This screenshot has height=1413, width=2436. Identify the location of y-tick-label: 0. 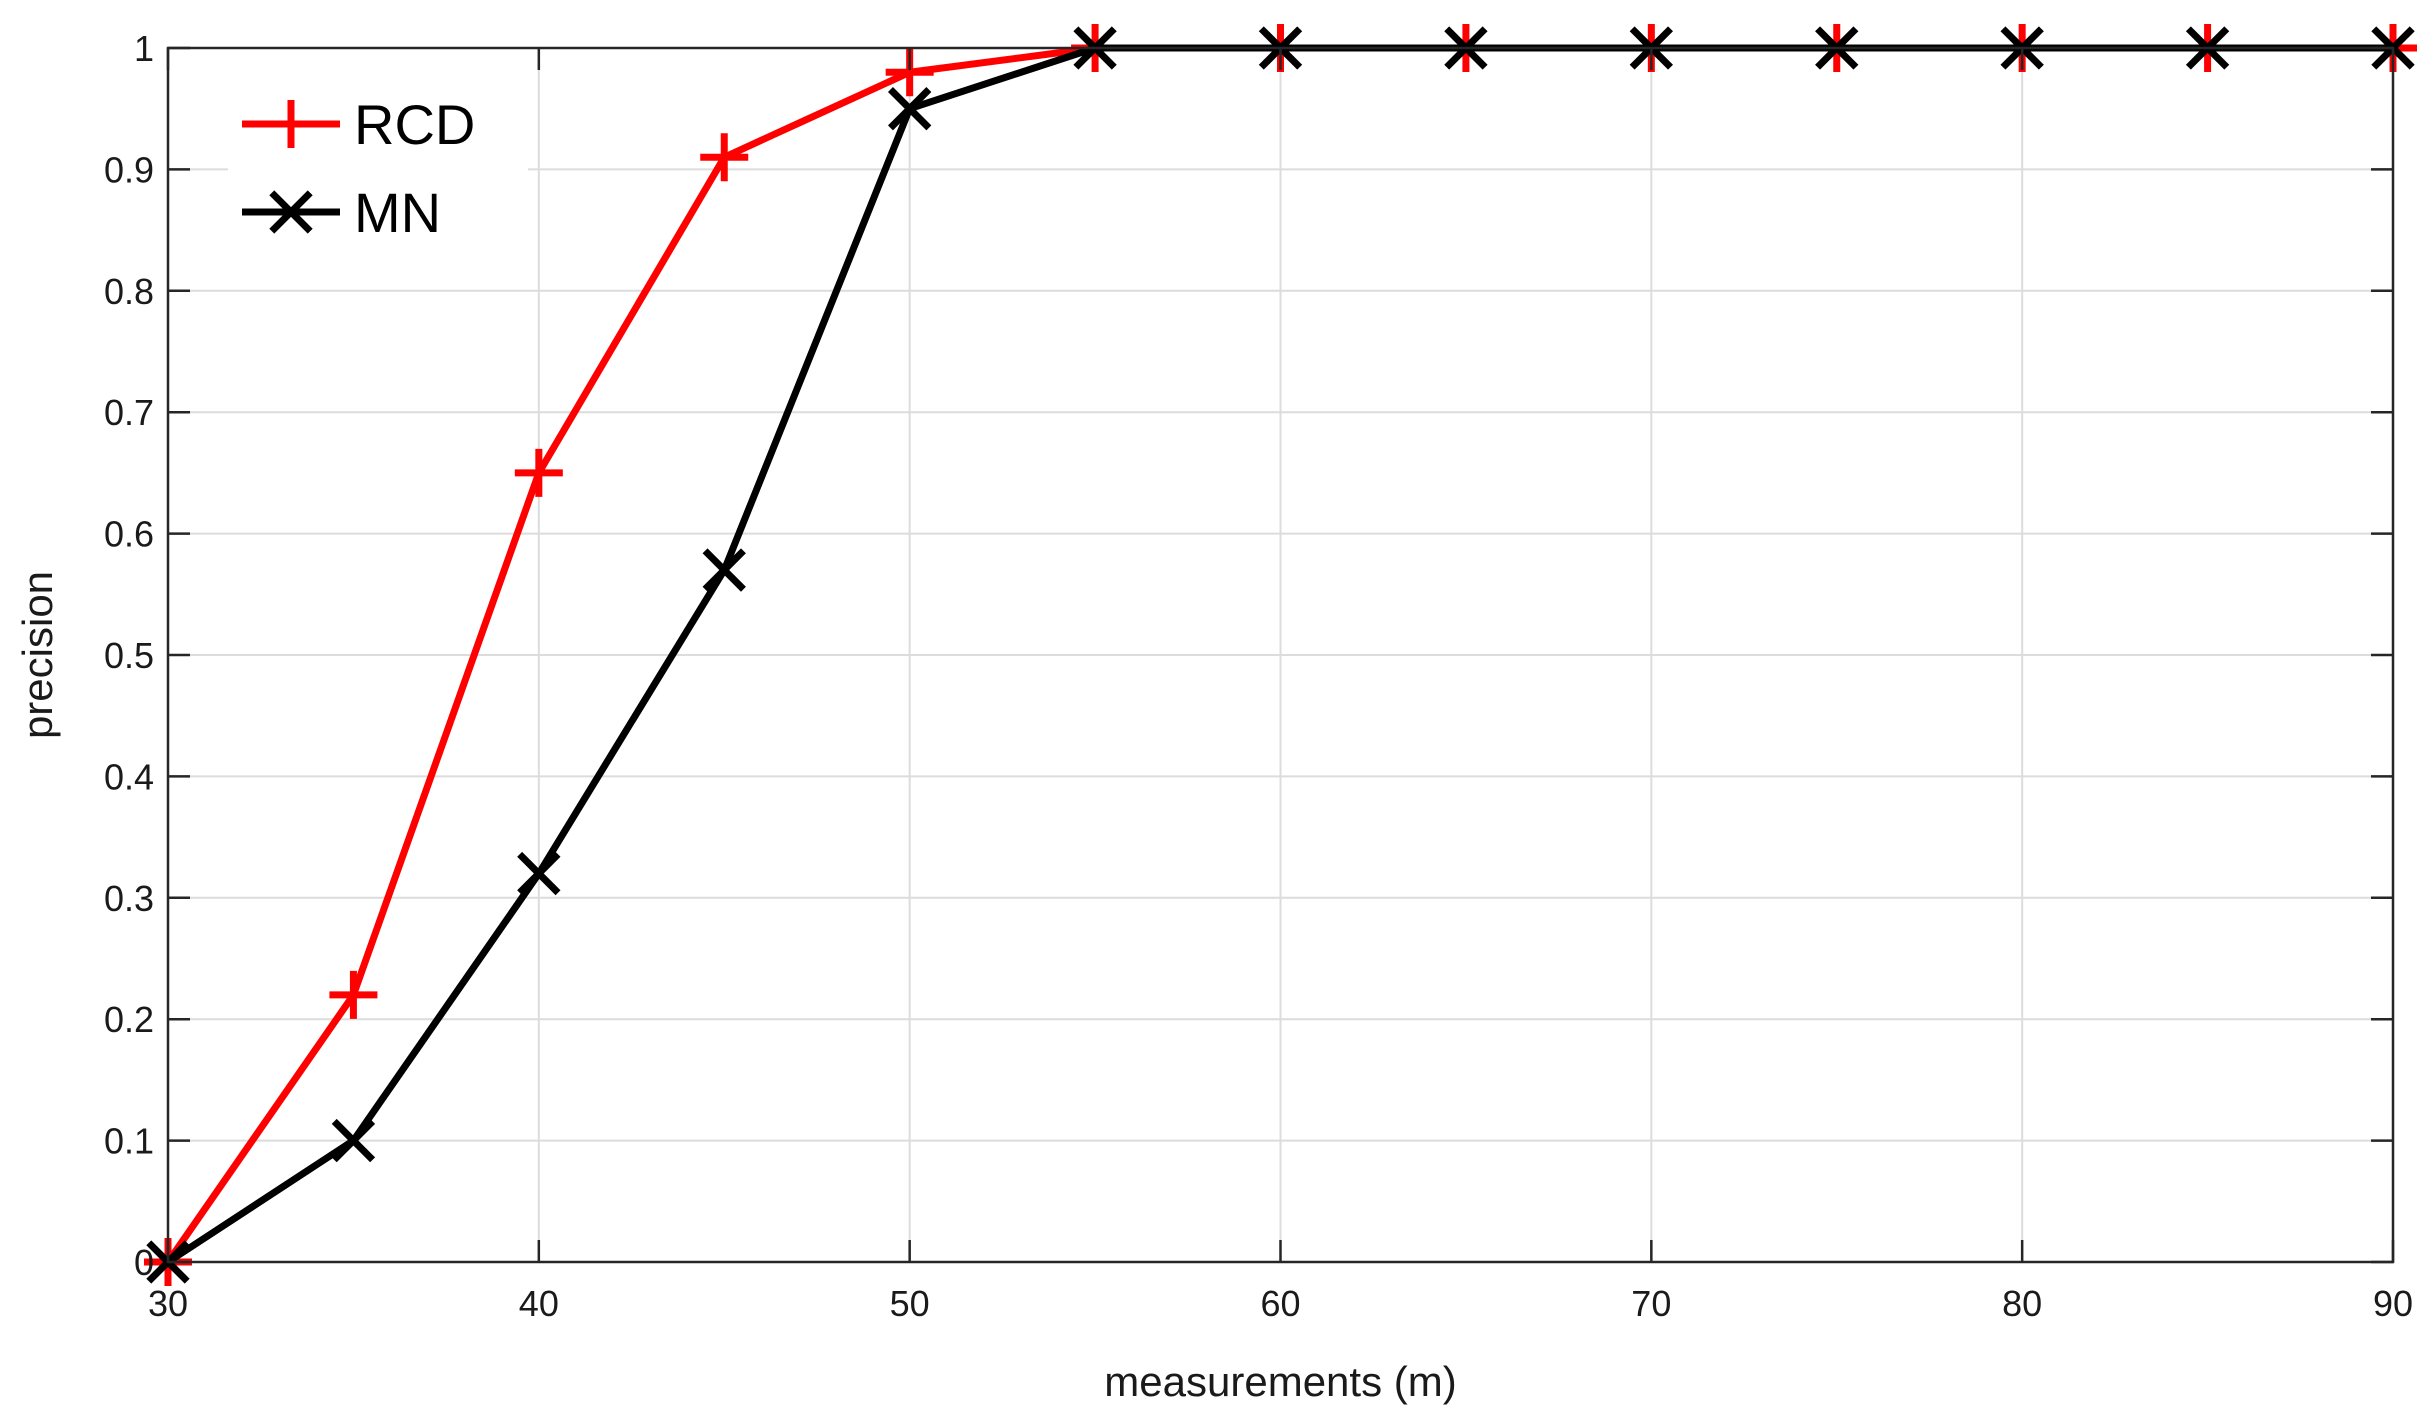
(144, 1262).